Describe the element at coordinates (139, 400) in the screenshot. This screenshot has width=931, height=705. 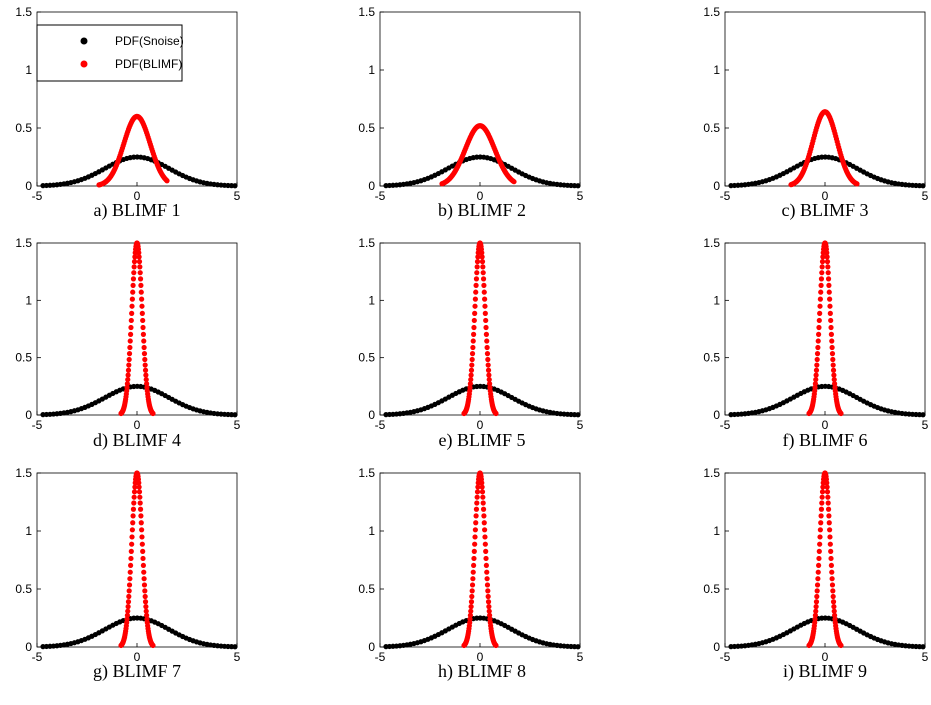
I see `series-snoise` at that location.